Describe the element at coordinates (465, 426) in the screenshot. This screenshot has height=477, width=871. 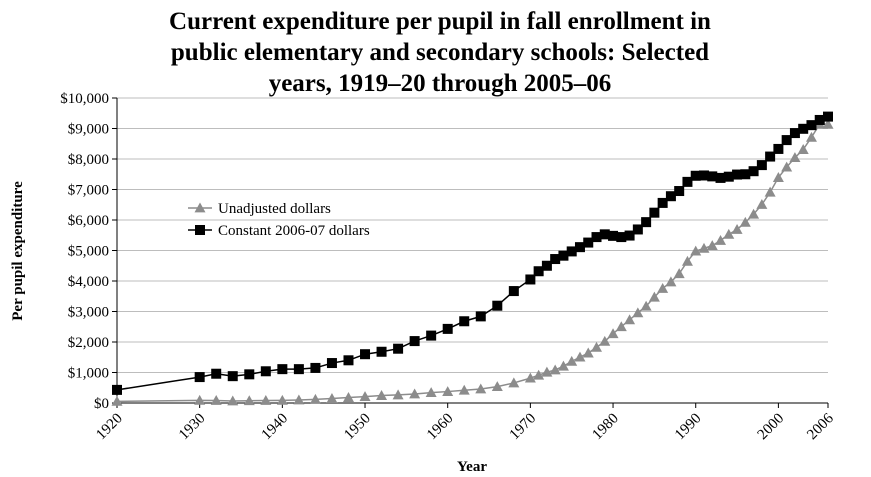
I see `x-tick-labels: 1920 1930 1940 1950 1960 1970 1980 1990 2000 2006` at that location.